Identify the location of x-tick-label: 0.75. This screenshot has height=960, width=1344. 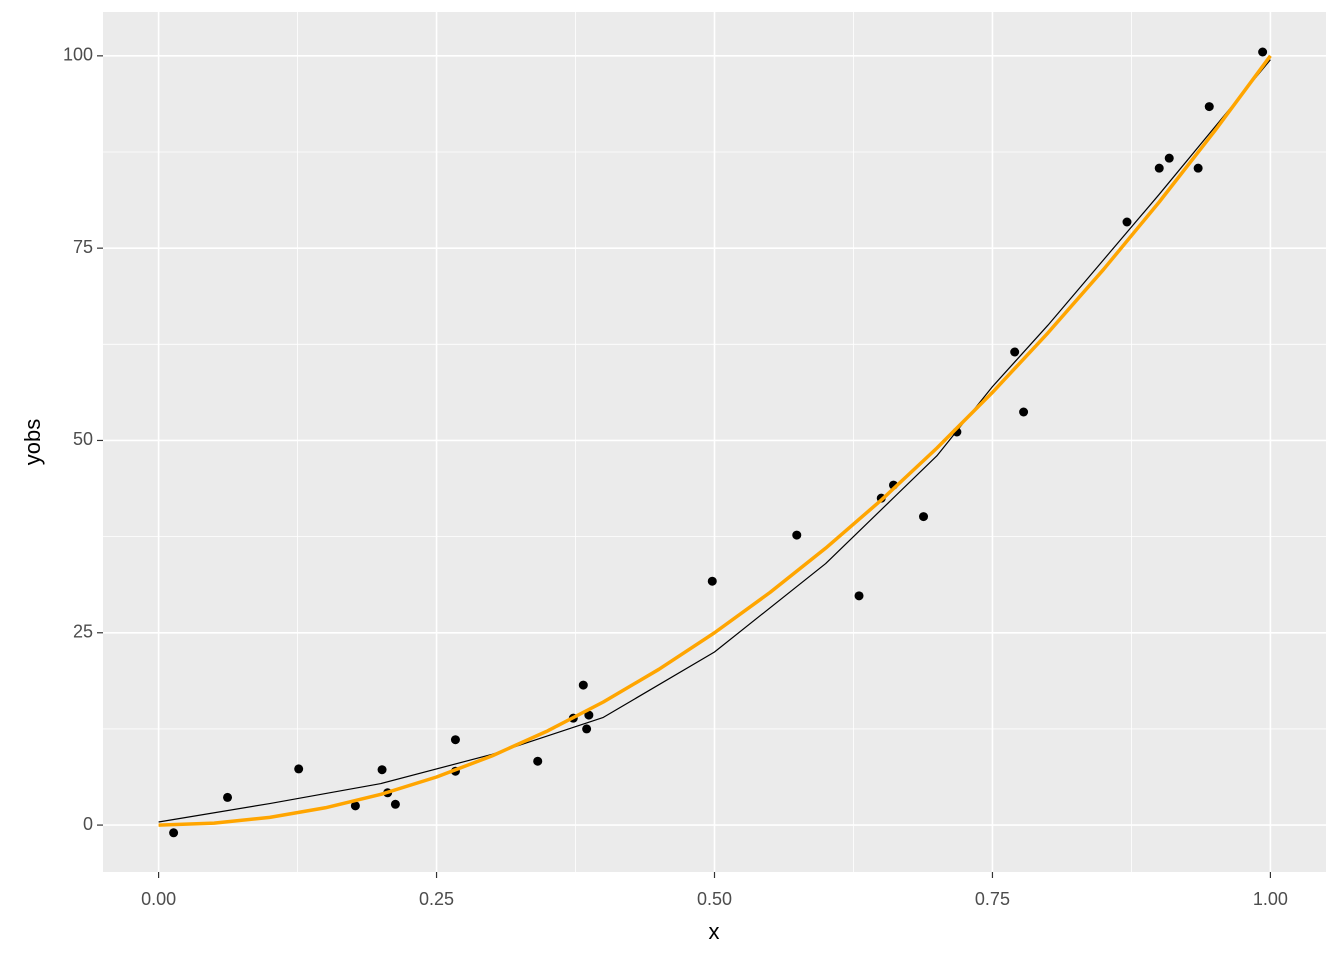
(992, 899).